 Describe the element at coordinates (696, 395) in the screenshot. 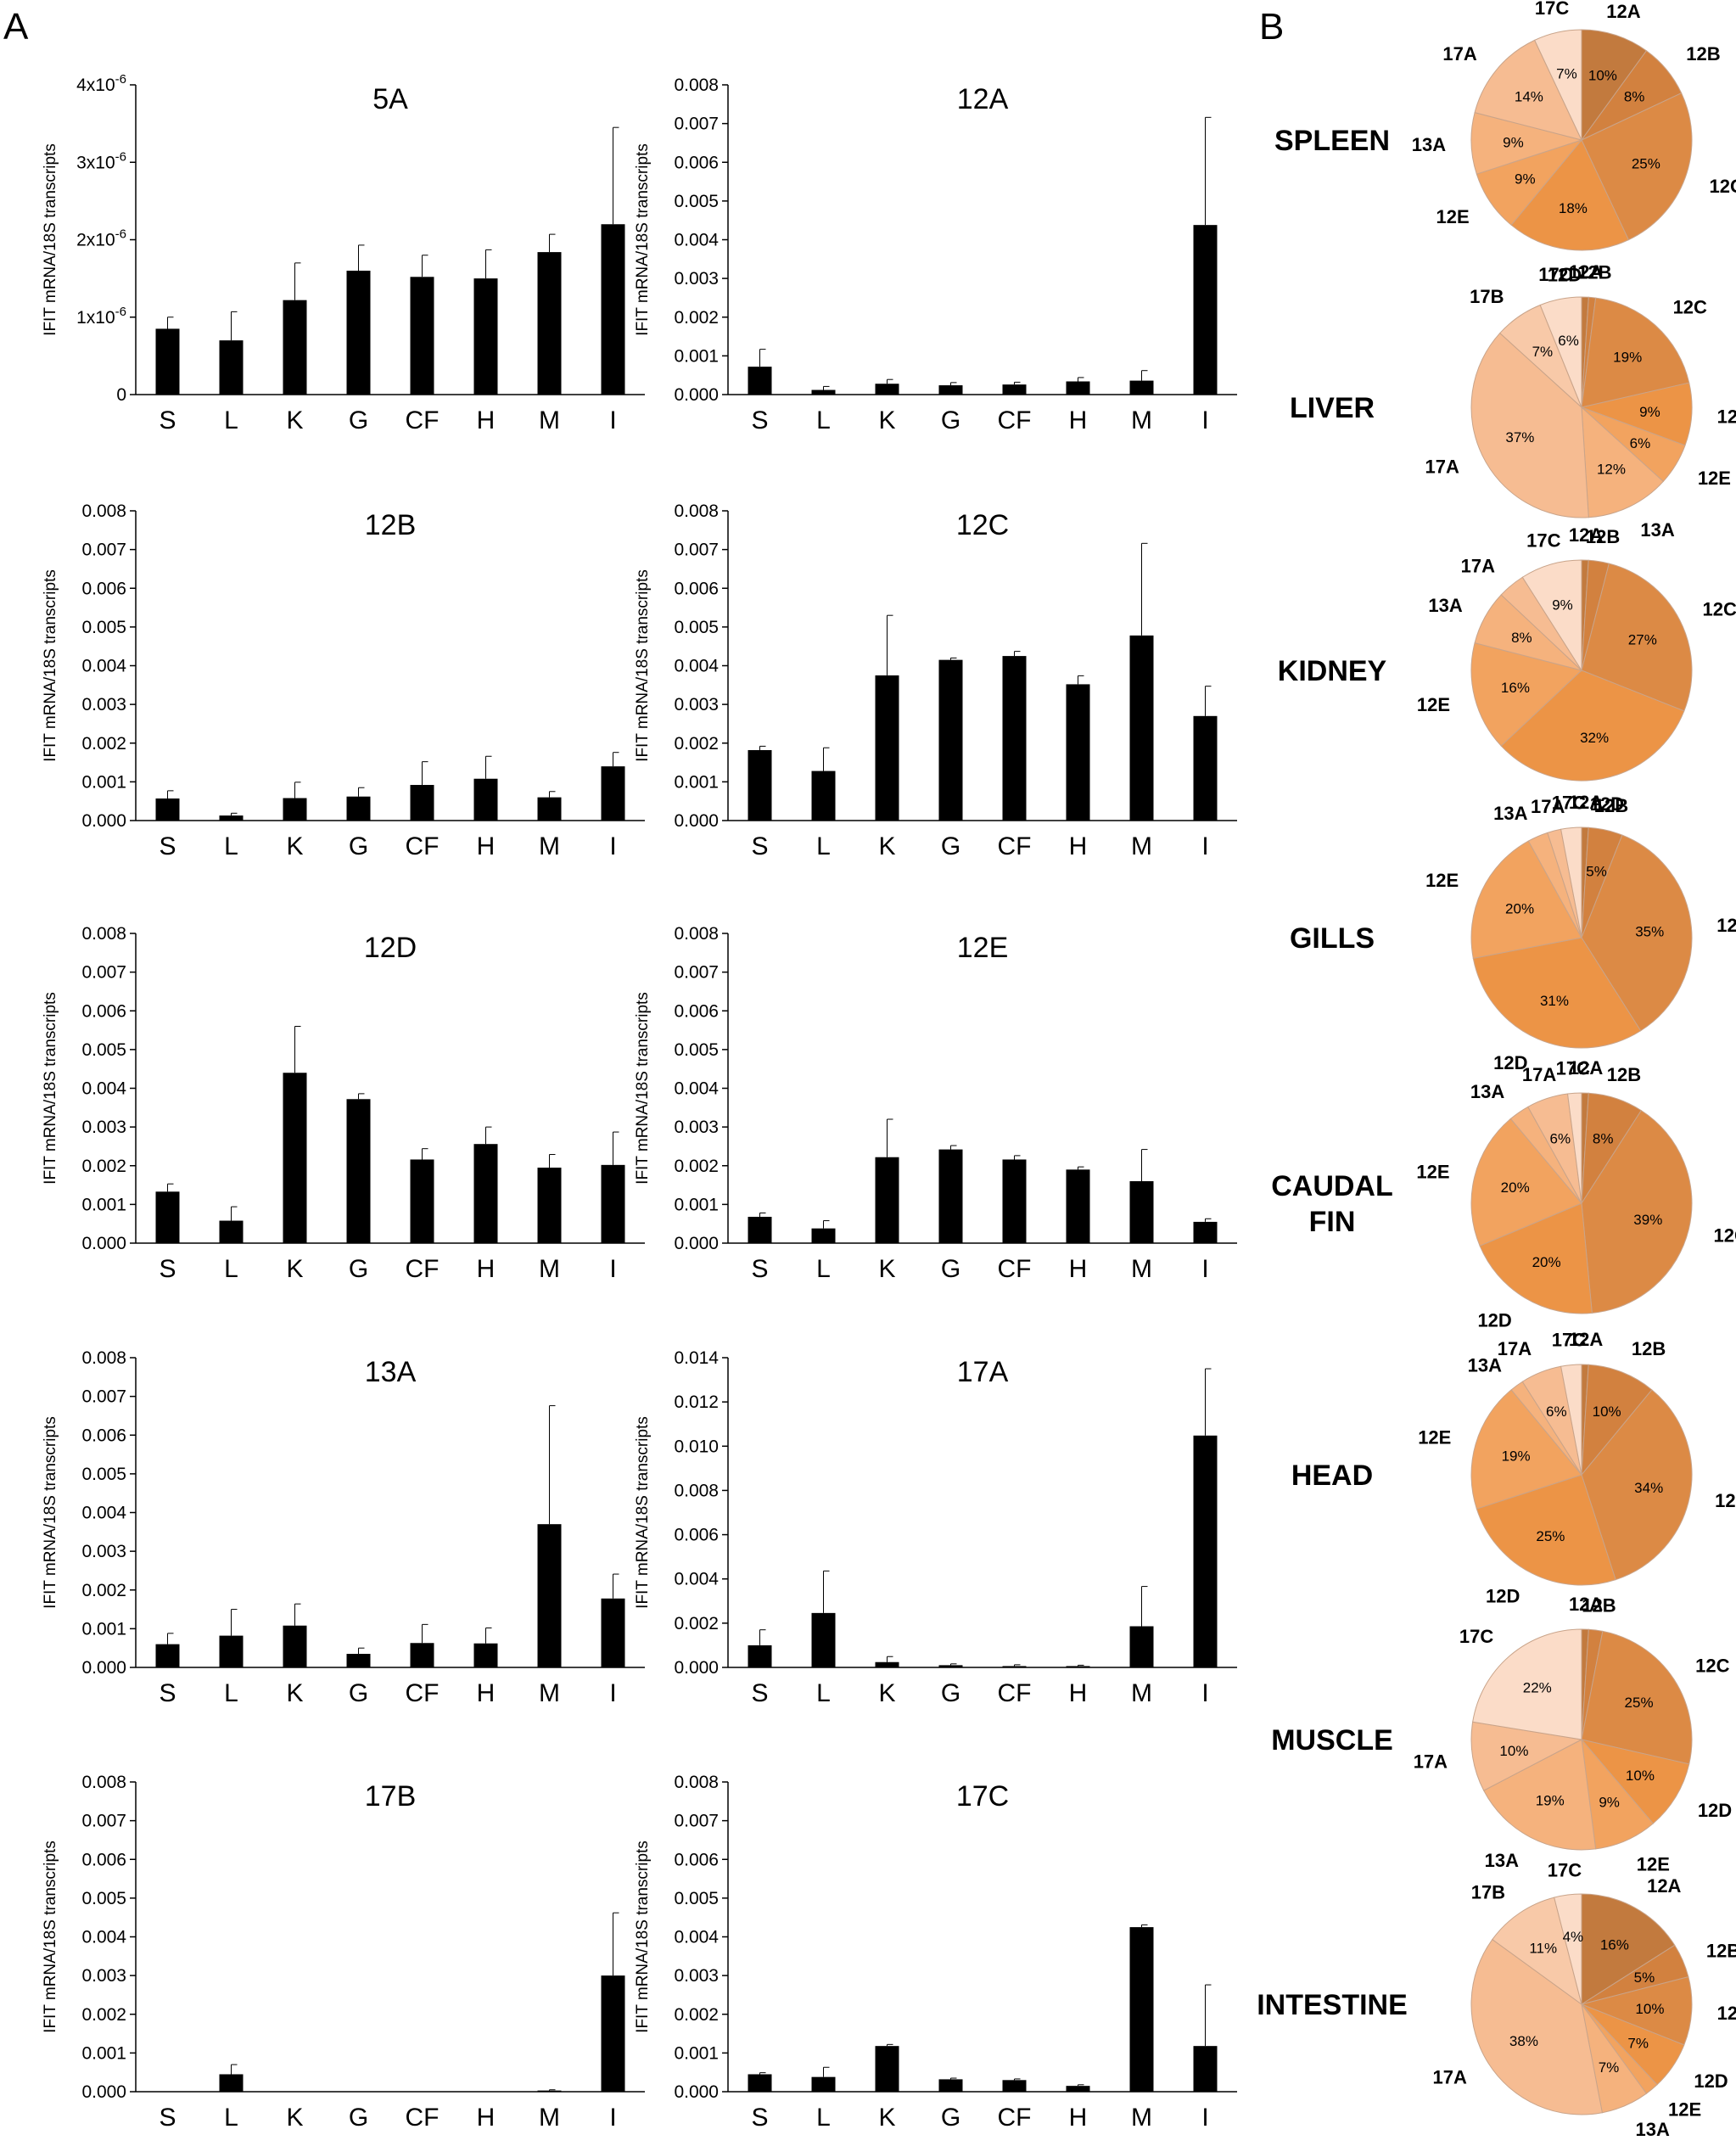

I see `y-tick-label: 0.000` at that location.